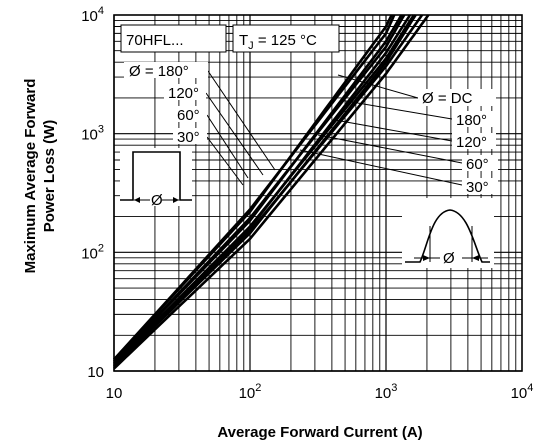 The height and width of the screenshot is (448, 543). What do you see at coordinates (386, 392) in the screenshot?
I see `x-tick-label: 10³` at bounding box center [386, 392].